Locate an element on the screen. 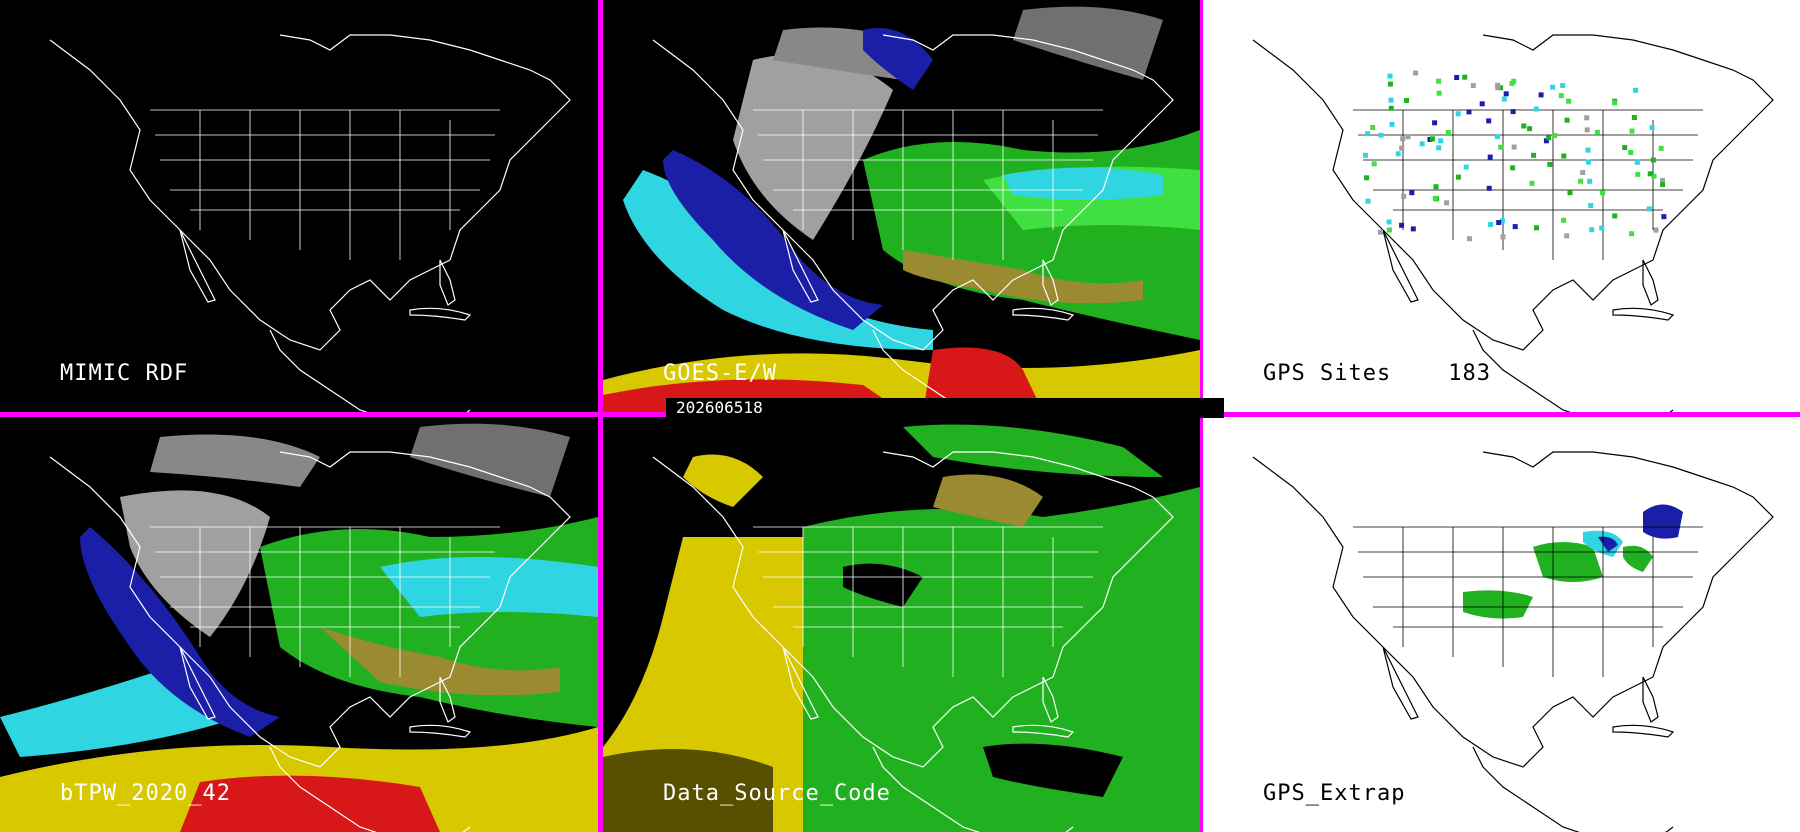  panel-label: bTPW_2020_42 is located at coordinates (145, 793).